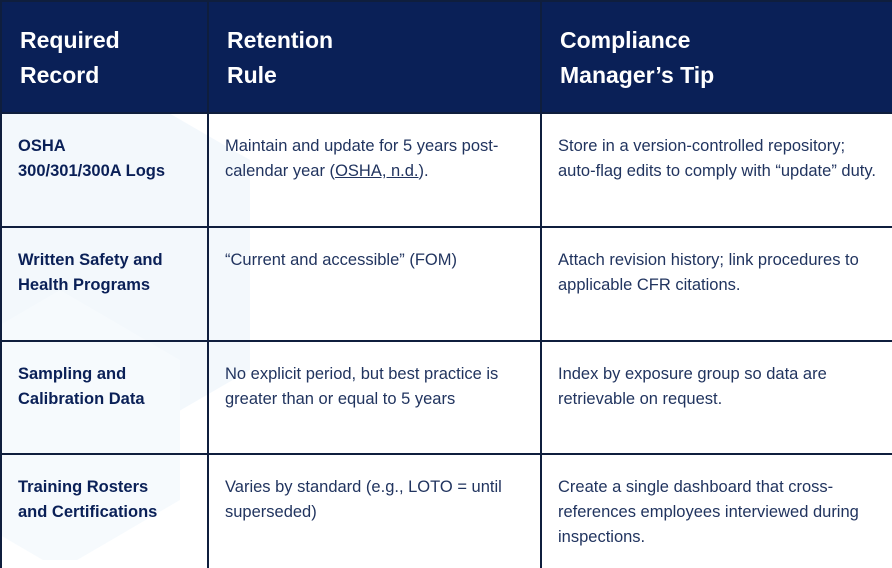  What do you see at coordinates (423, 171) in the screenshot?
I see `retention-rule-suffix: ).` at bounding box center [423, 171].